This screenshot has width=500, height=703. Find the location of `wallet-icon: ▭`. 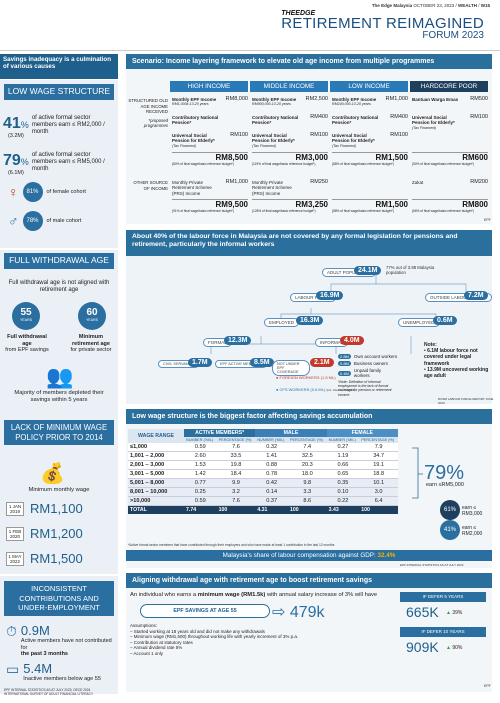

wallet-icon: ▭ is located at coordinates (13, 669).